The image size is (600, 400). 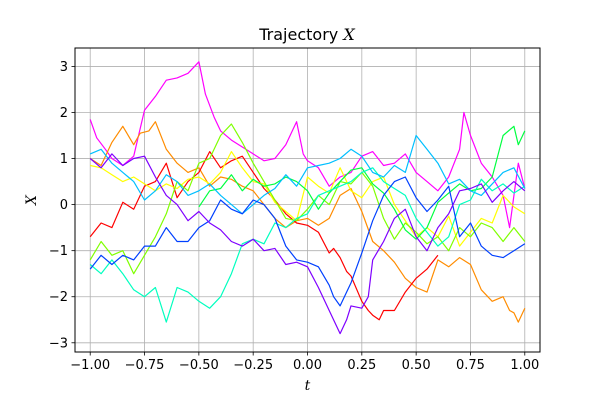 I want to click on y-axis-label: X, so click(x=32, y=200).